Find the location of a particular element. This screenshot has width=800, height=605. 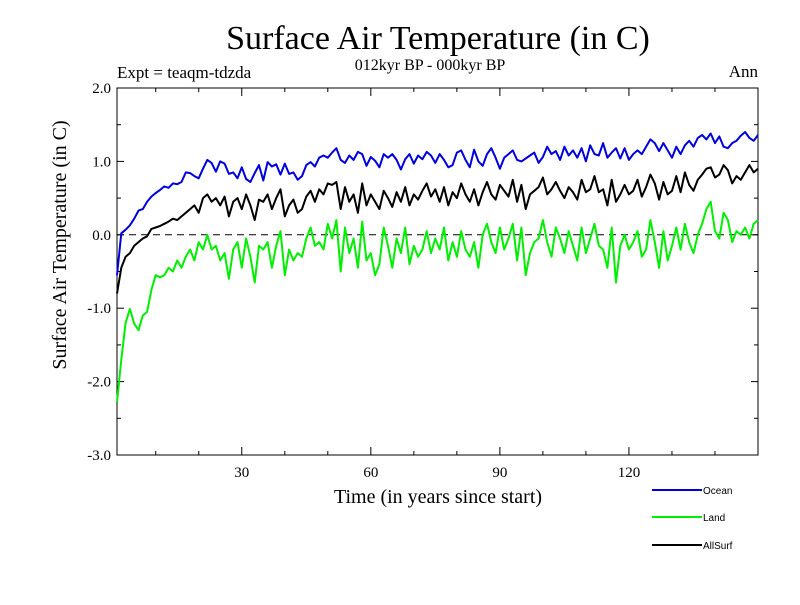

chart-title: Surface Air Temperature (in C) is located at coordinates (438, 38).